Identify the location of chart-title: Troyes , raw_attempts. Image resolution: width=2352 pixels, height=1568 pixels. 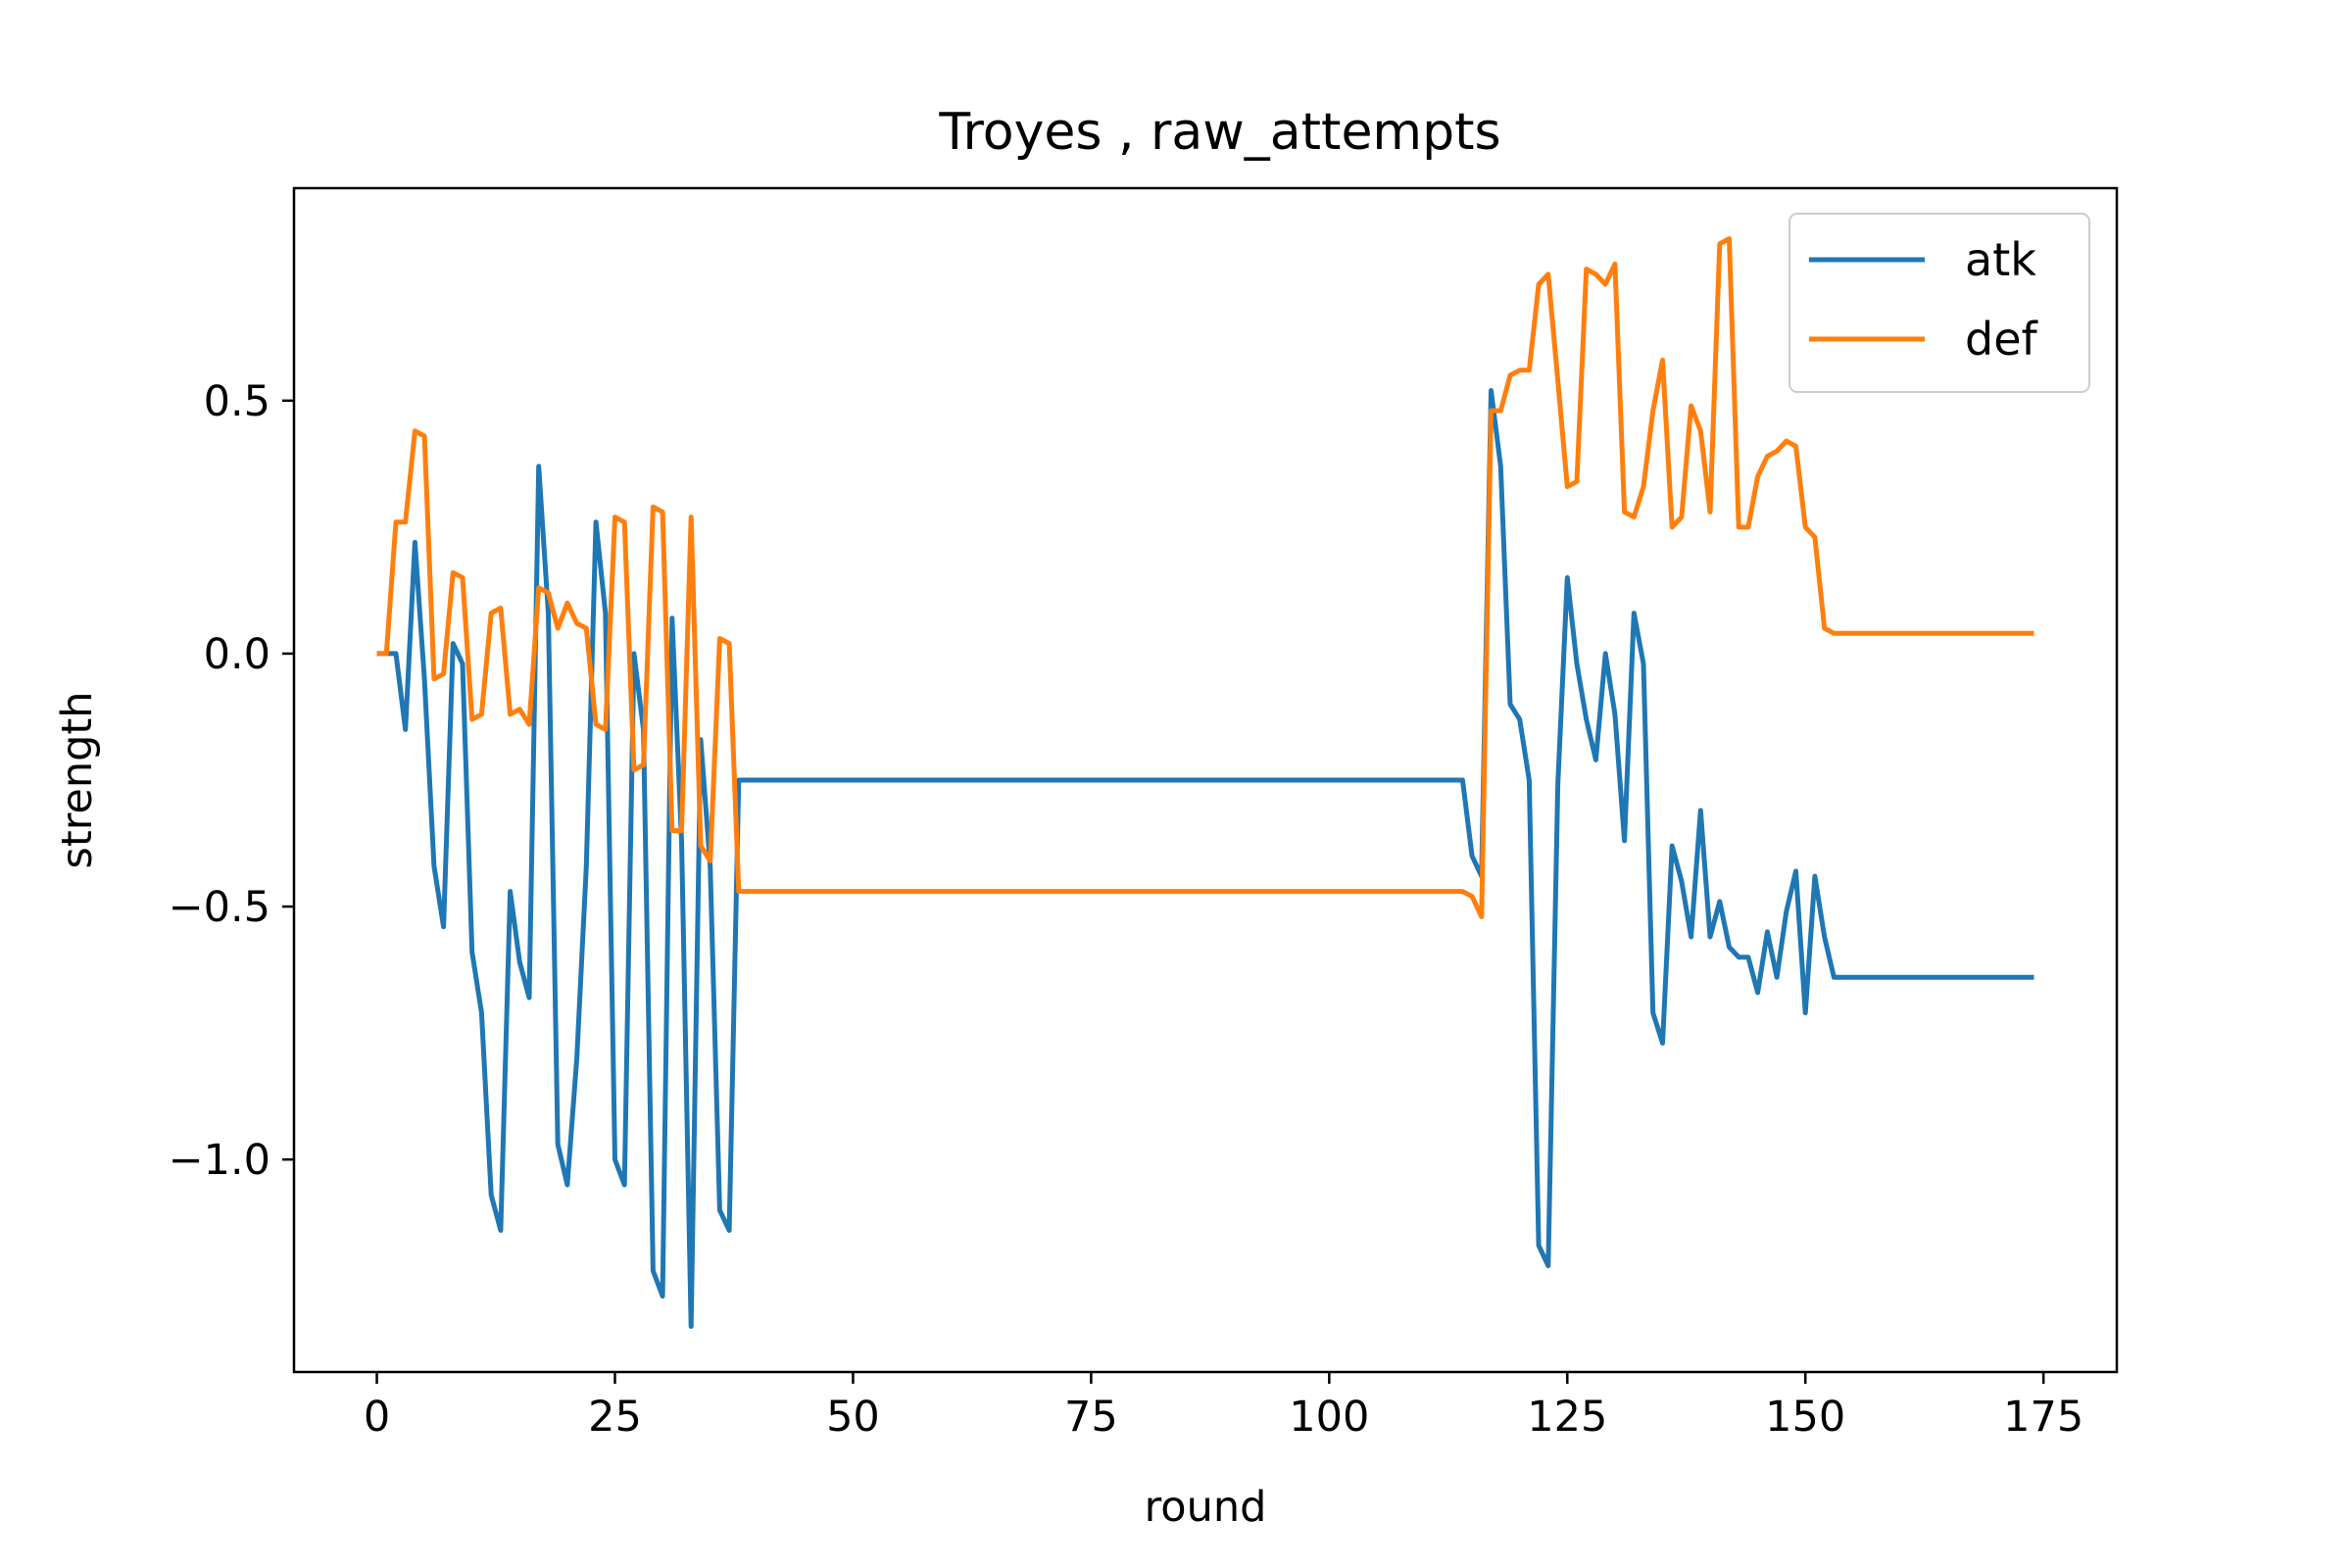
(1219, 132).